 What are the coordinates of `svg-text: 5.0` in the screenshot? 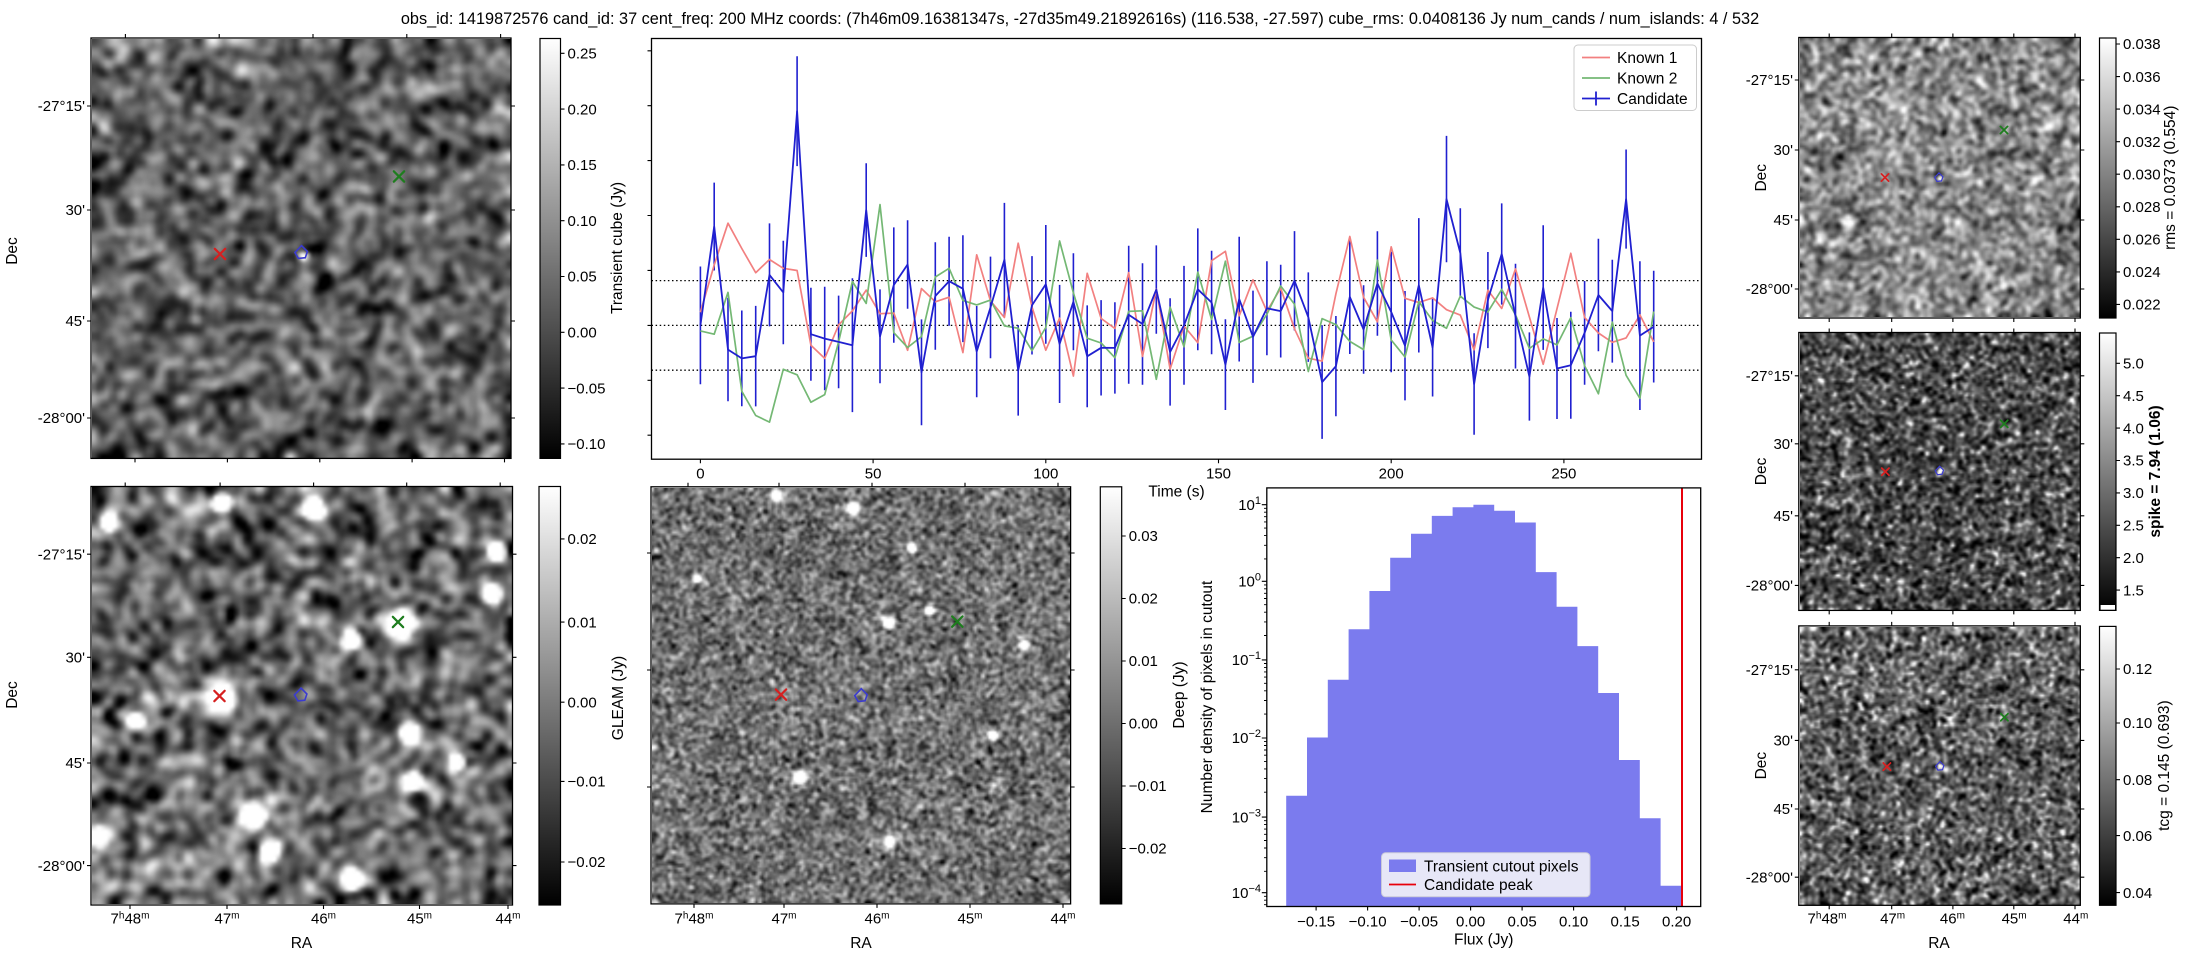 It's located at (2133, 364).